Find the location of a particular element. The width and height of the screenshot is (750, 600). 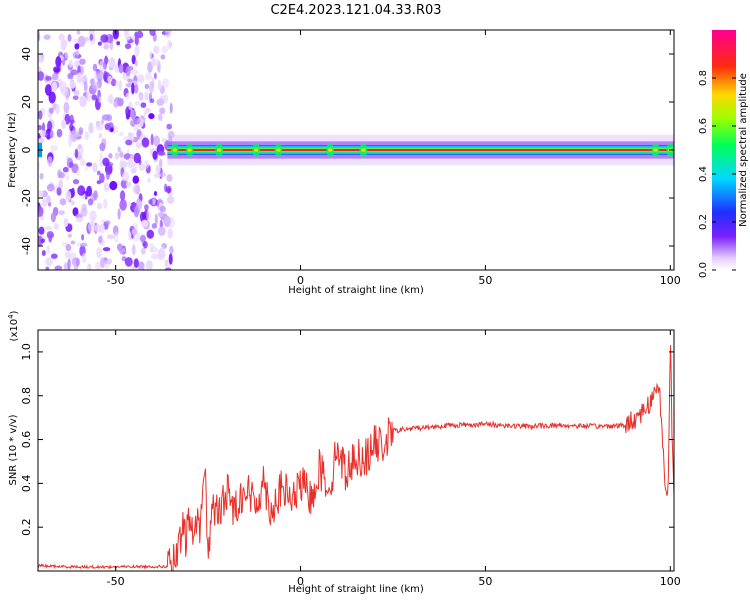

y-tick-label: 40 is located at coordinates (26, 54).